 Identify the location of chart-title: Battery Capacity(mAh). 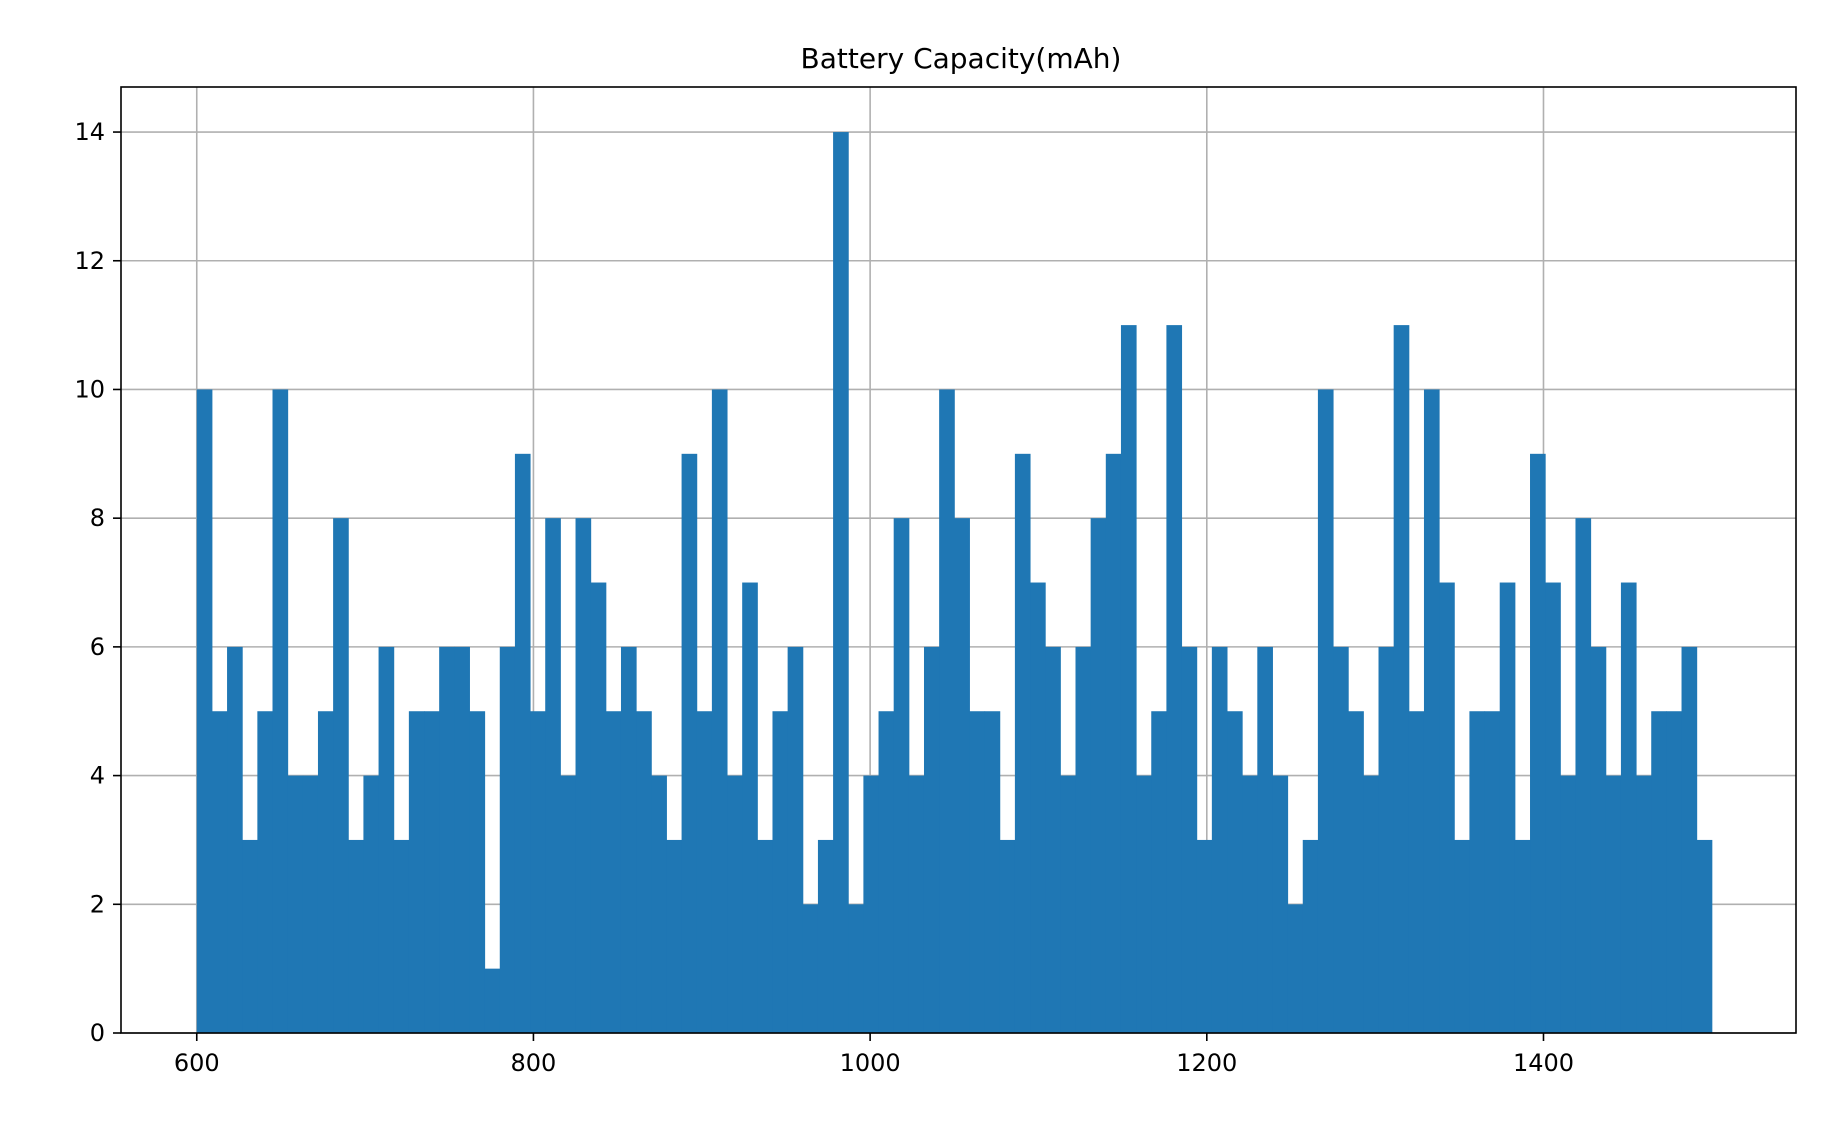
(961, 58).